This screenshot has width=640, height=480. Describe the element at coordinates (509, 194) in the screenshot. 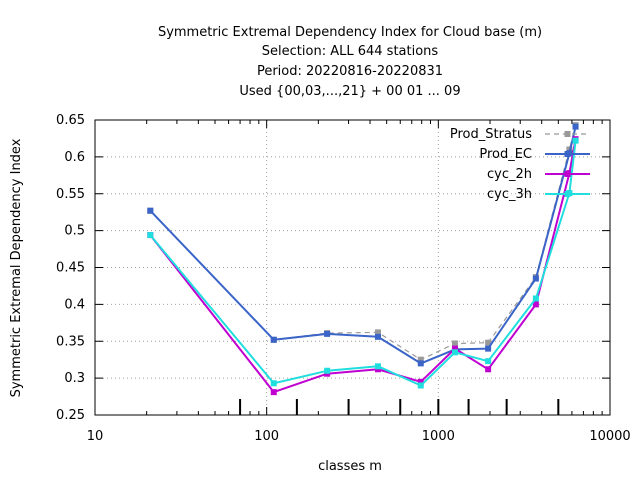

I see `legend-label: cyc_3h` at that location.